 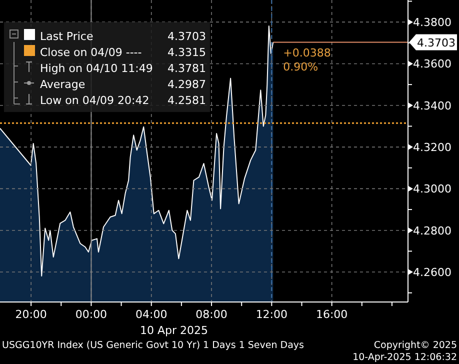 I want to click on annotation: Low on 04/09 20:42, so click(x=95, y=100).